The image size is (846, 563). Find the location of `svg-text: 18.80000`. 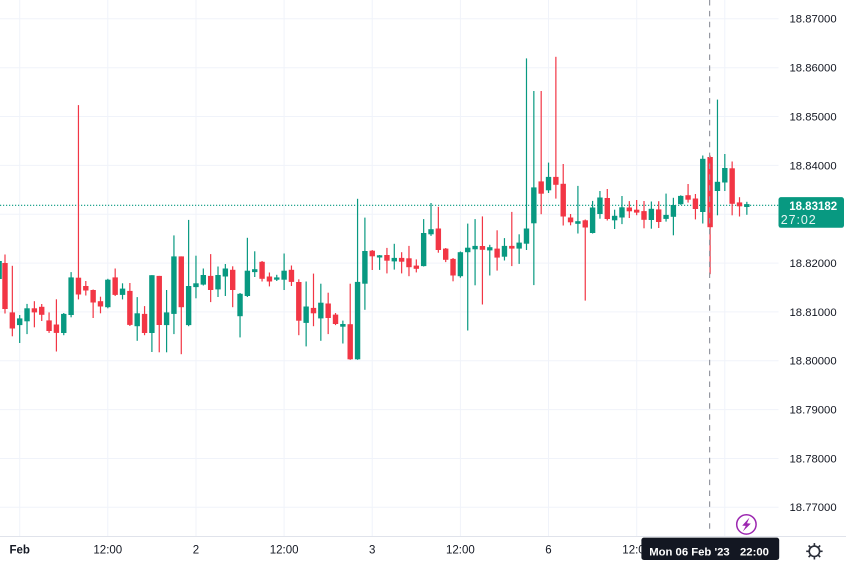

svg-text: 18.80000 is located at coordinates (813, 362).